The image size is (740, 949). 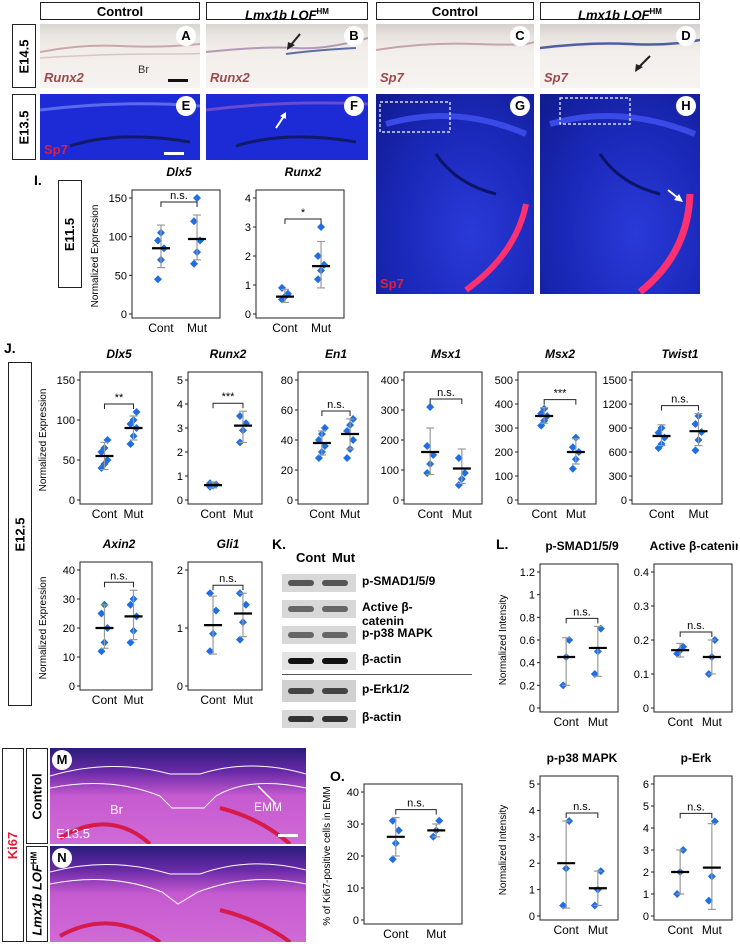 What do you see at coordinates (303, 172) in the screenshot?
I see `chart-title: Runx2` at bounding box center [303, 172].